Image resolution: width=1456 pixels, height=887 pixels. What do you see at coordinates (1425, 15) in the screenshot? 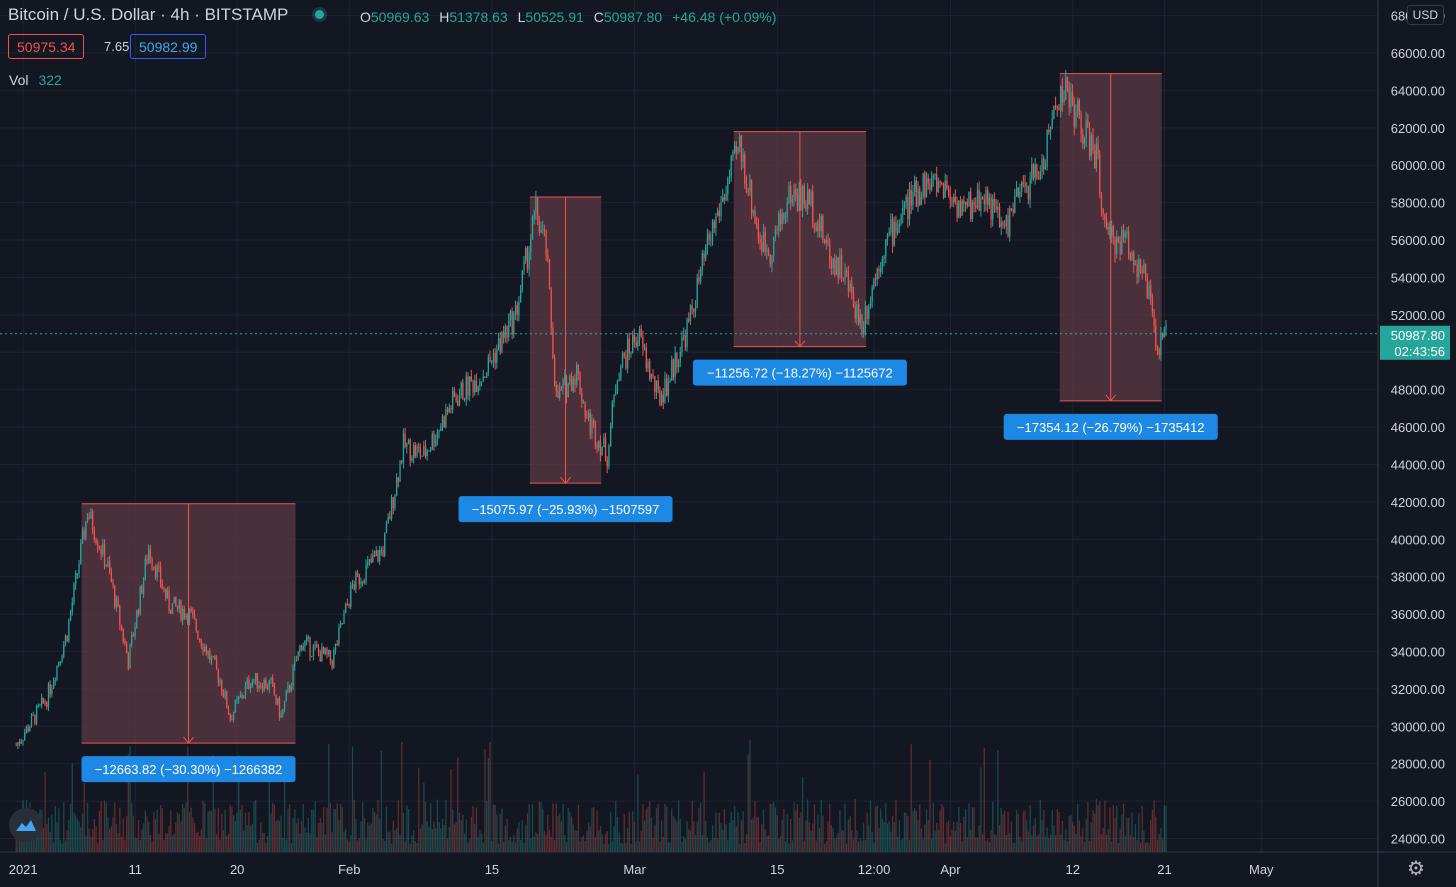
I see `currency-button: USD` at bounding box center [1425, 15].